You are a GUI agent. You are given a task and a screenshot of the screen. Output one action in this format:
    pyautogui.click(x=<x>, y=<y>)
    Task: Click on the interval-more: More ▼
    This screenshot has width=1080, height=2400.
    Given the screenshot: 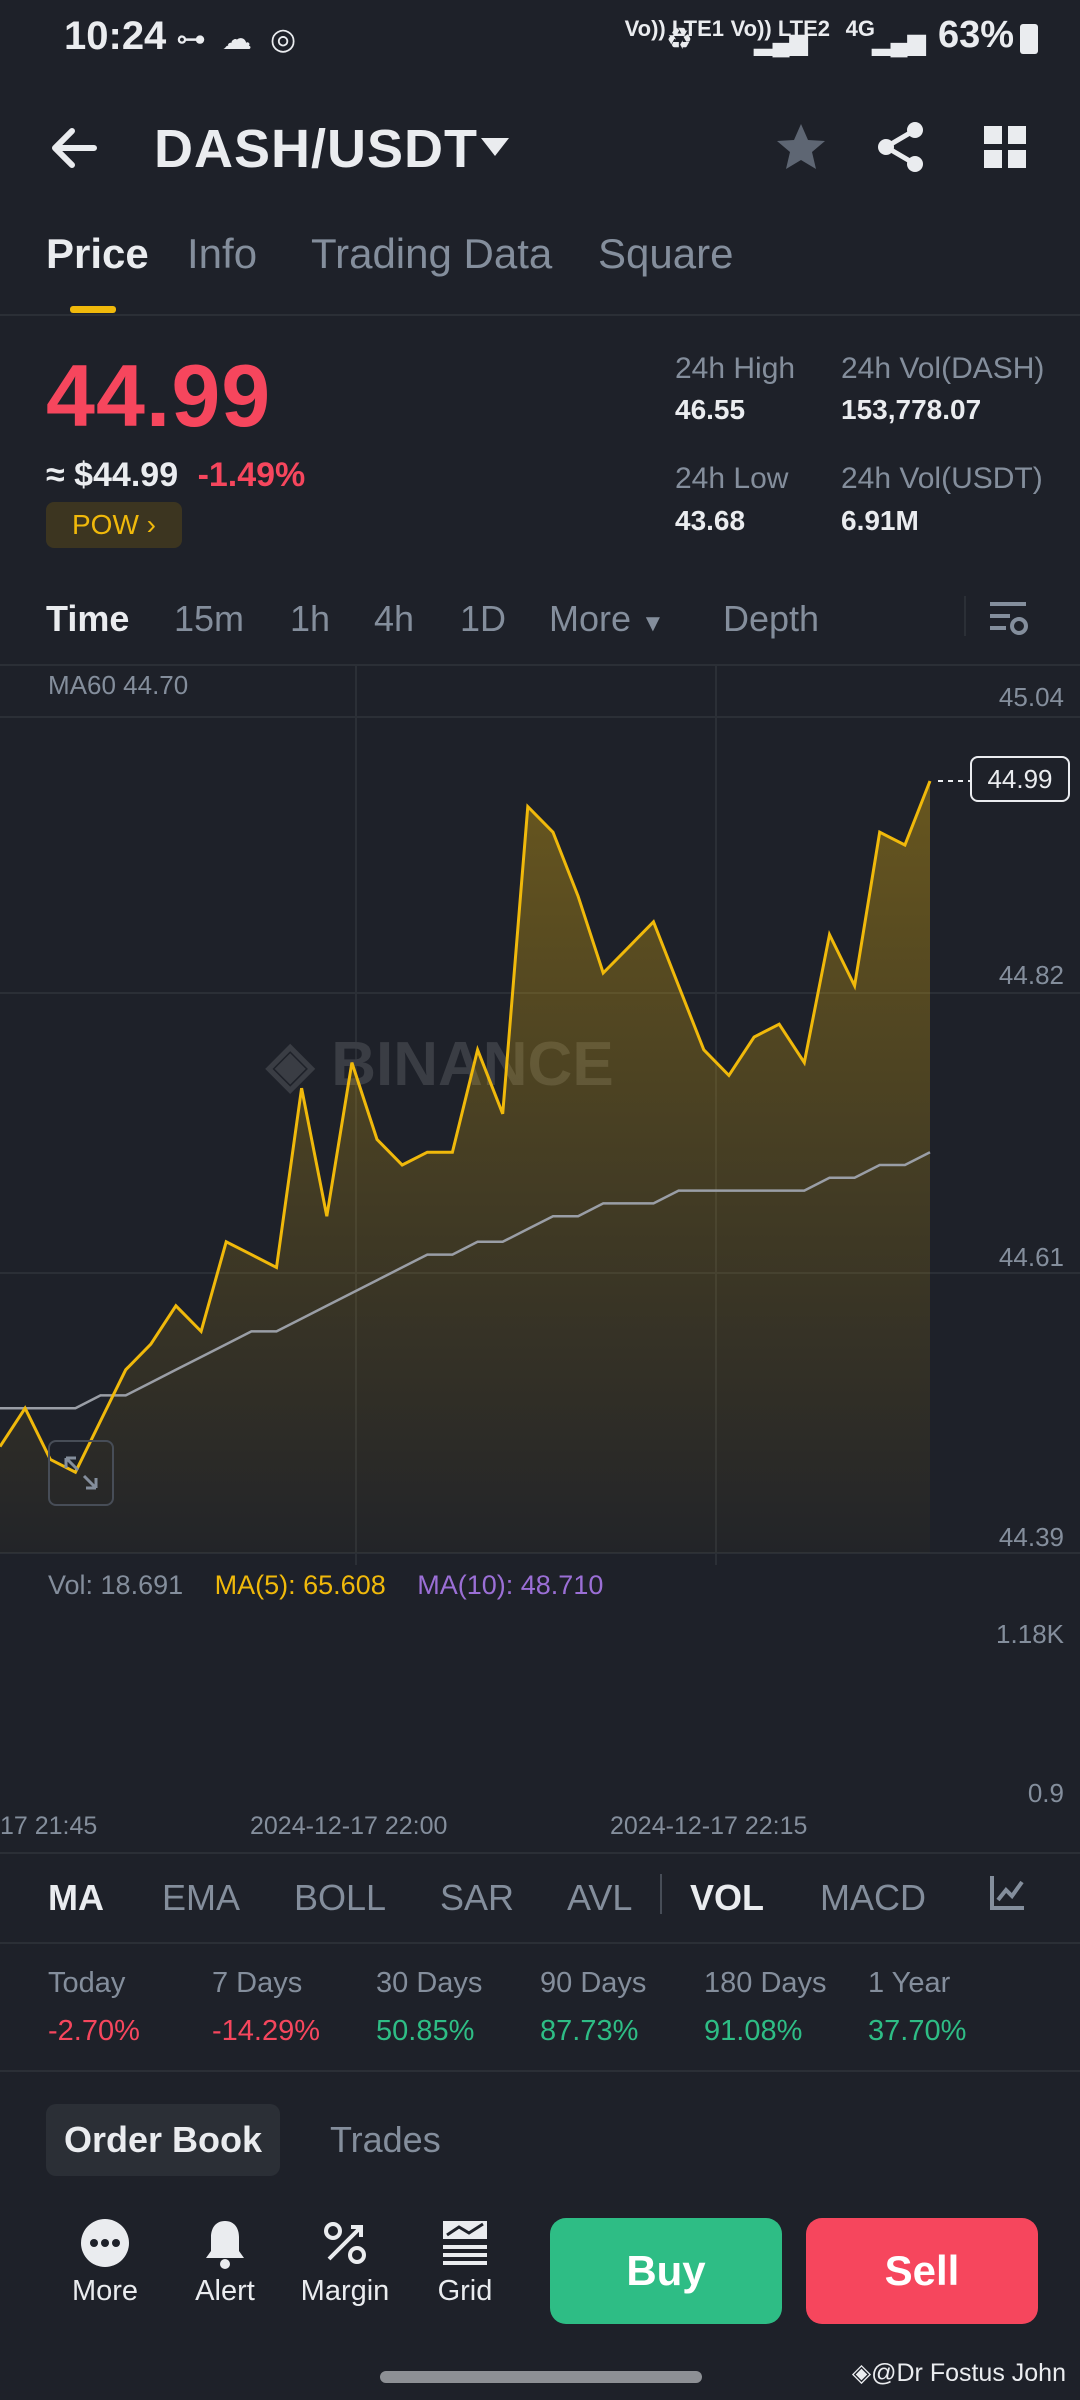 What is the action you would take?
    pyautogui.click(x=607, y=619)
    